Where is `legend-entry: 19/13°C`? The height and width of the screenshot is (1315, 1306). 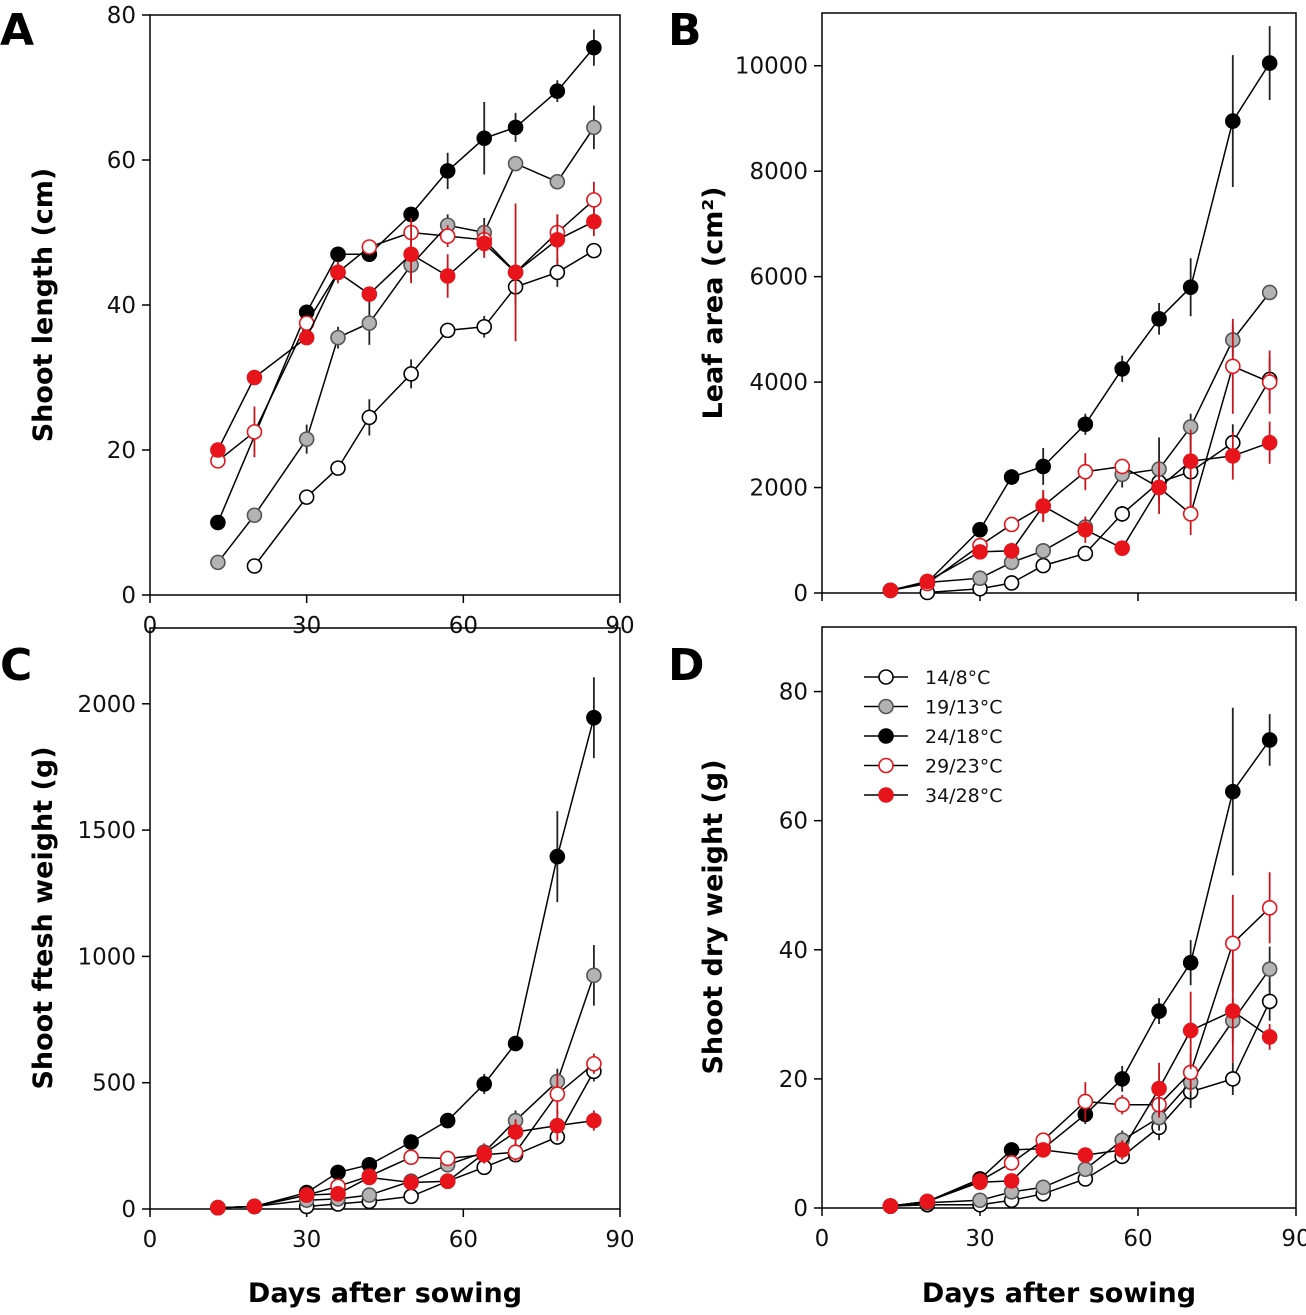
legend-entry: 19/13°C is located at coordinates (933, 708).